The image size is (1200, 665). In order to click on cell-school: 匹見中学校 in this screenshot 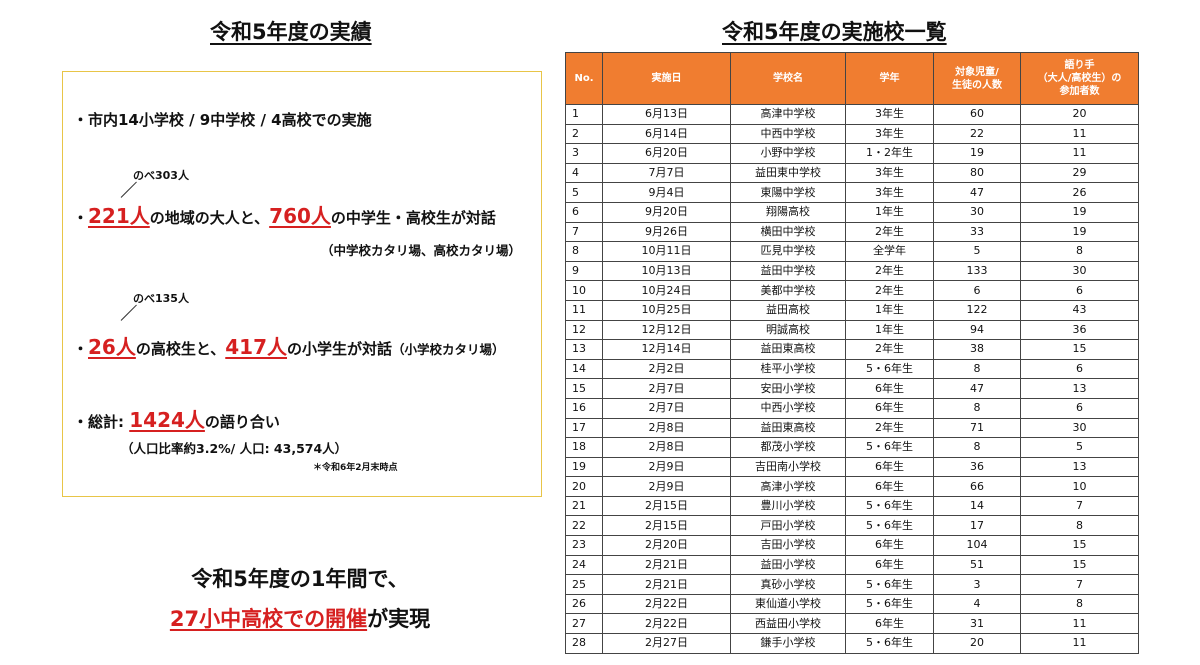, I will do `click(788, 251)`.